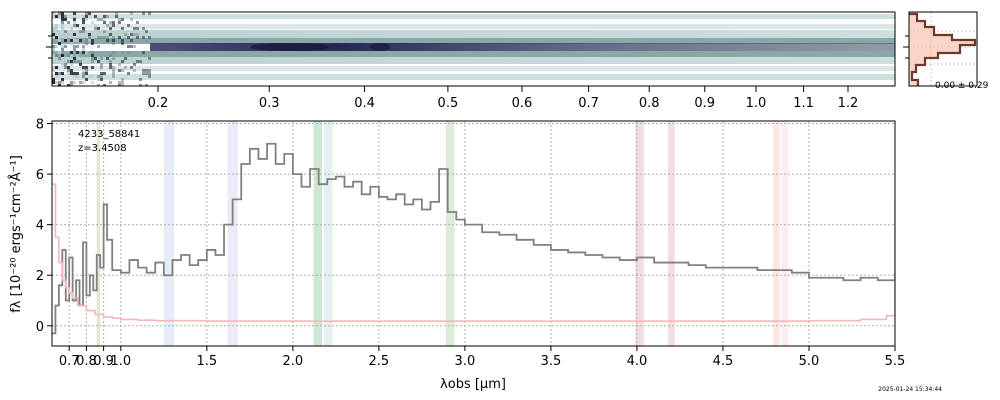 This screenshot has height=400, width=1000. What do you see at coordinates (86, 361) in the screenshot?
I see `x-tick-label-0.8: 0.8` at bounding box center [86, 361].